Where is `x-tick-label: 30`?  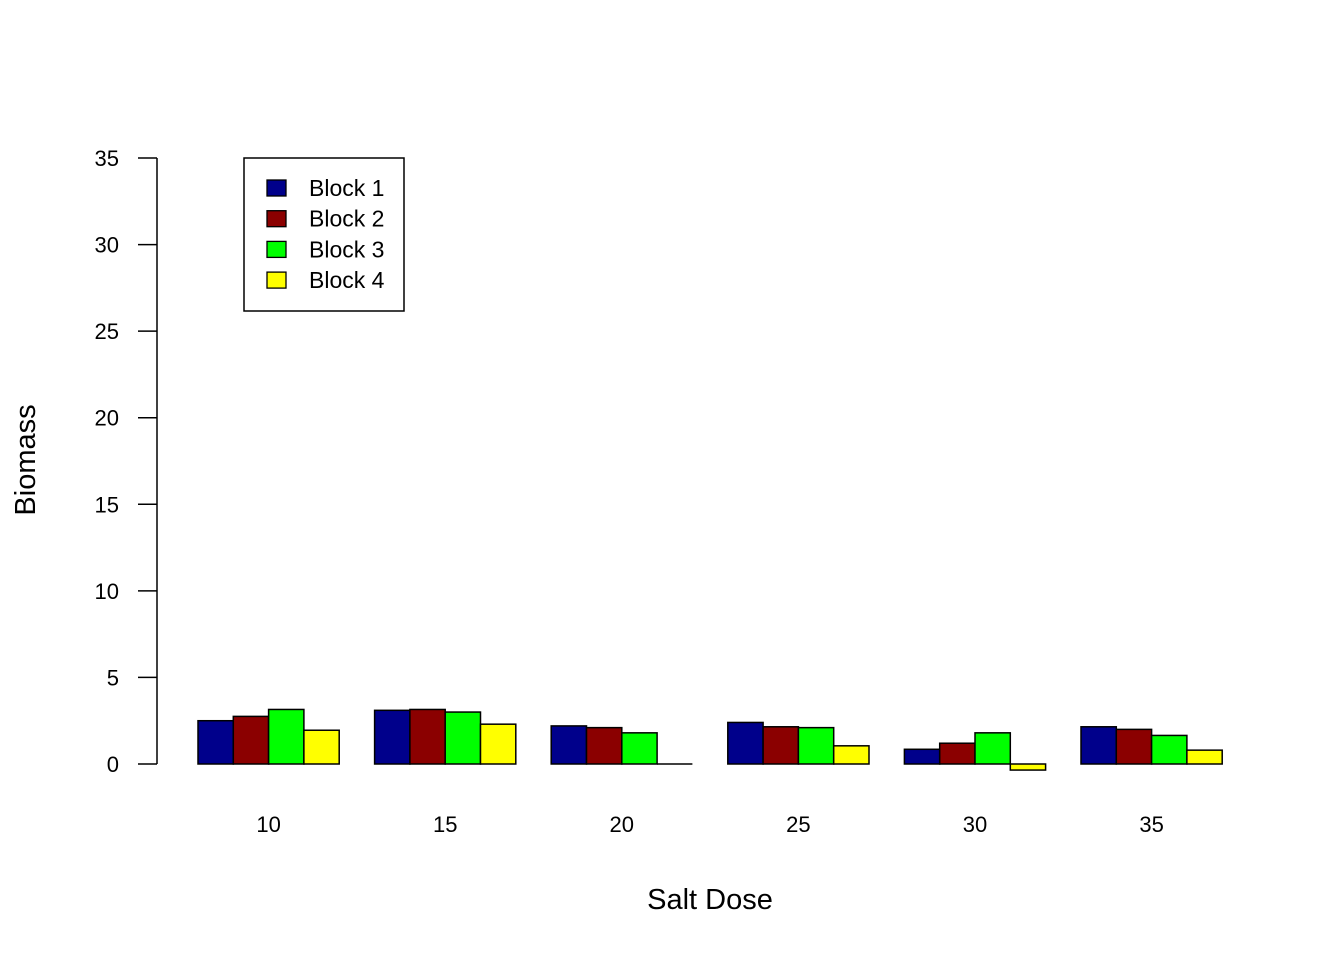 x-tick-label: 30 is located at coordinates (975, 824).